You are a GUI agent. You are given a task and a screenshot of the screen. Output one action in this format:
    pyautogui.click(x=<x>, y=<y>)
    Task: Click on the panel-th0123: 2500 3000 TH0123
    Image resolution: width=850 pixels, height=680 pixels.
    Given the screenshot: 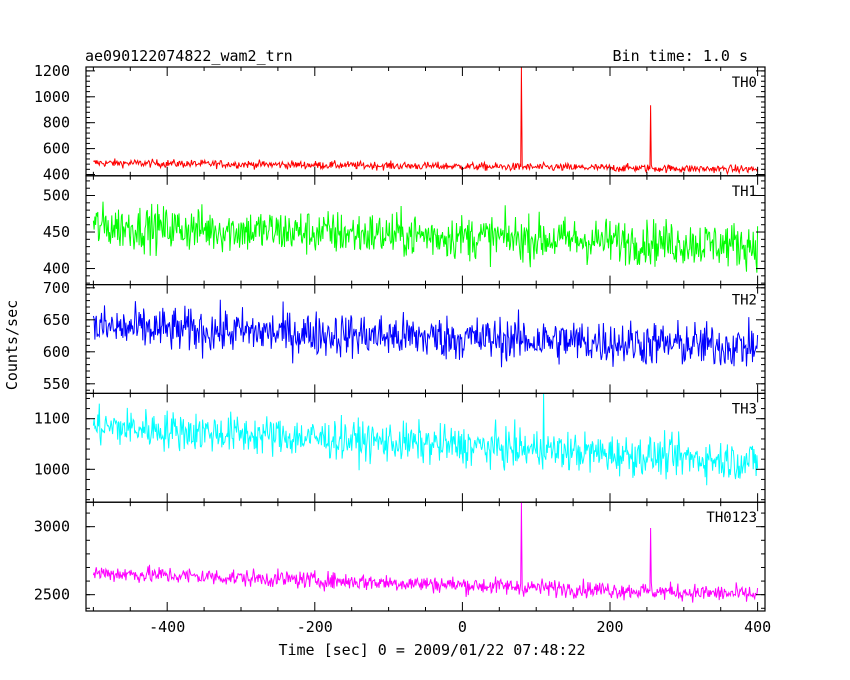 What is the action you would take?
    pyautogui.click(x=400, y=556)
    